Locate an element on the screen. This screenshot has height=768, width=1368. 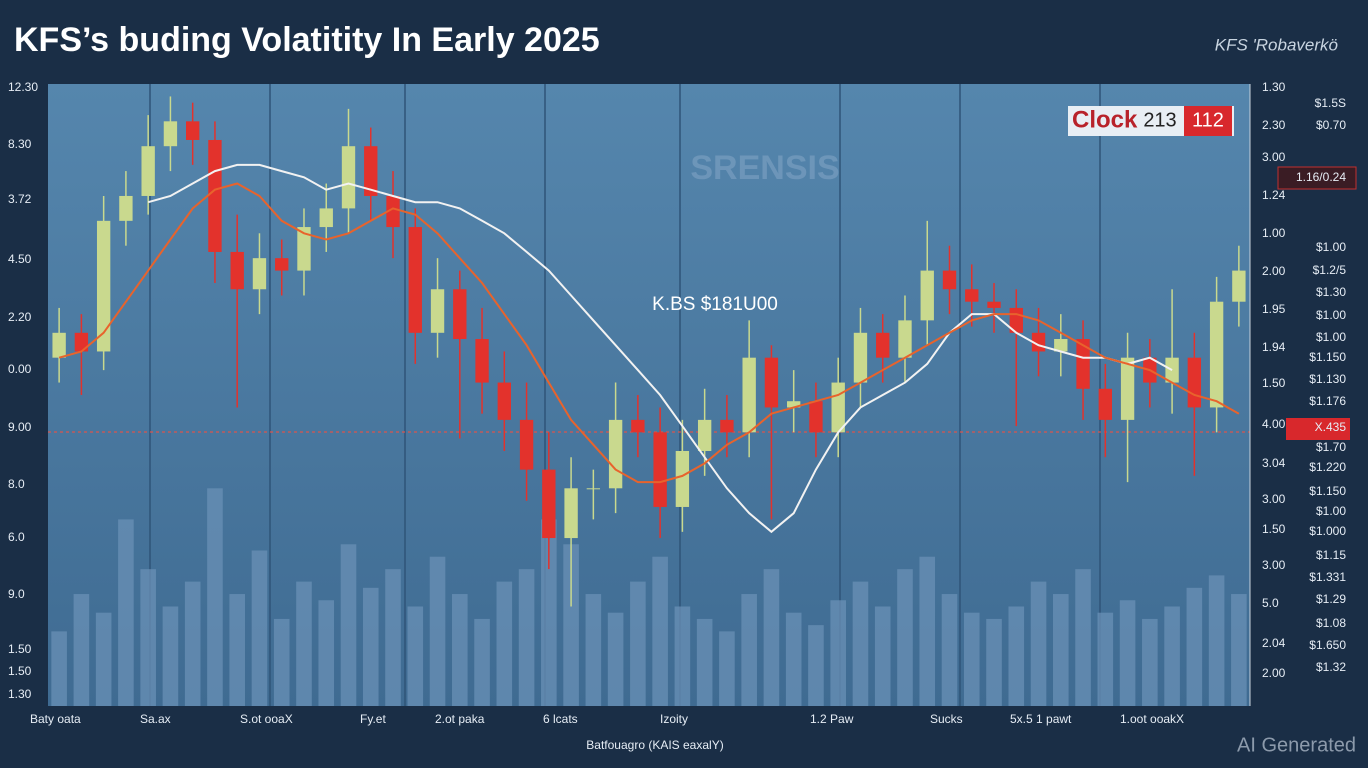
left-label: 8.30 is located at coordinates (20, 144).